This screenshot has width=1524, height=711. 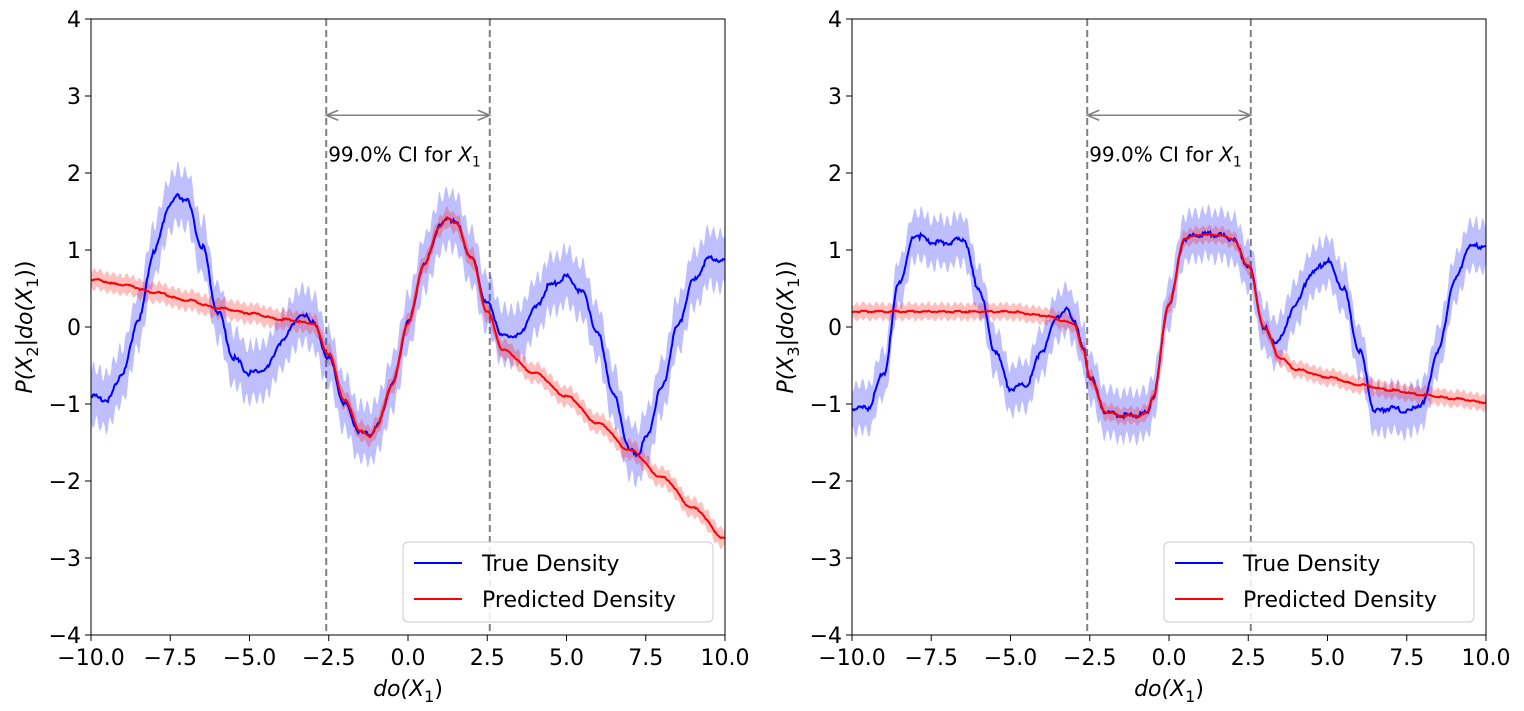 I want to click on predicted-density-line, so click(x=1169, y=325).